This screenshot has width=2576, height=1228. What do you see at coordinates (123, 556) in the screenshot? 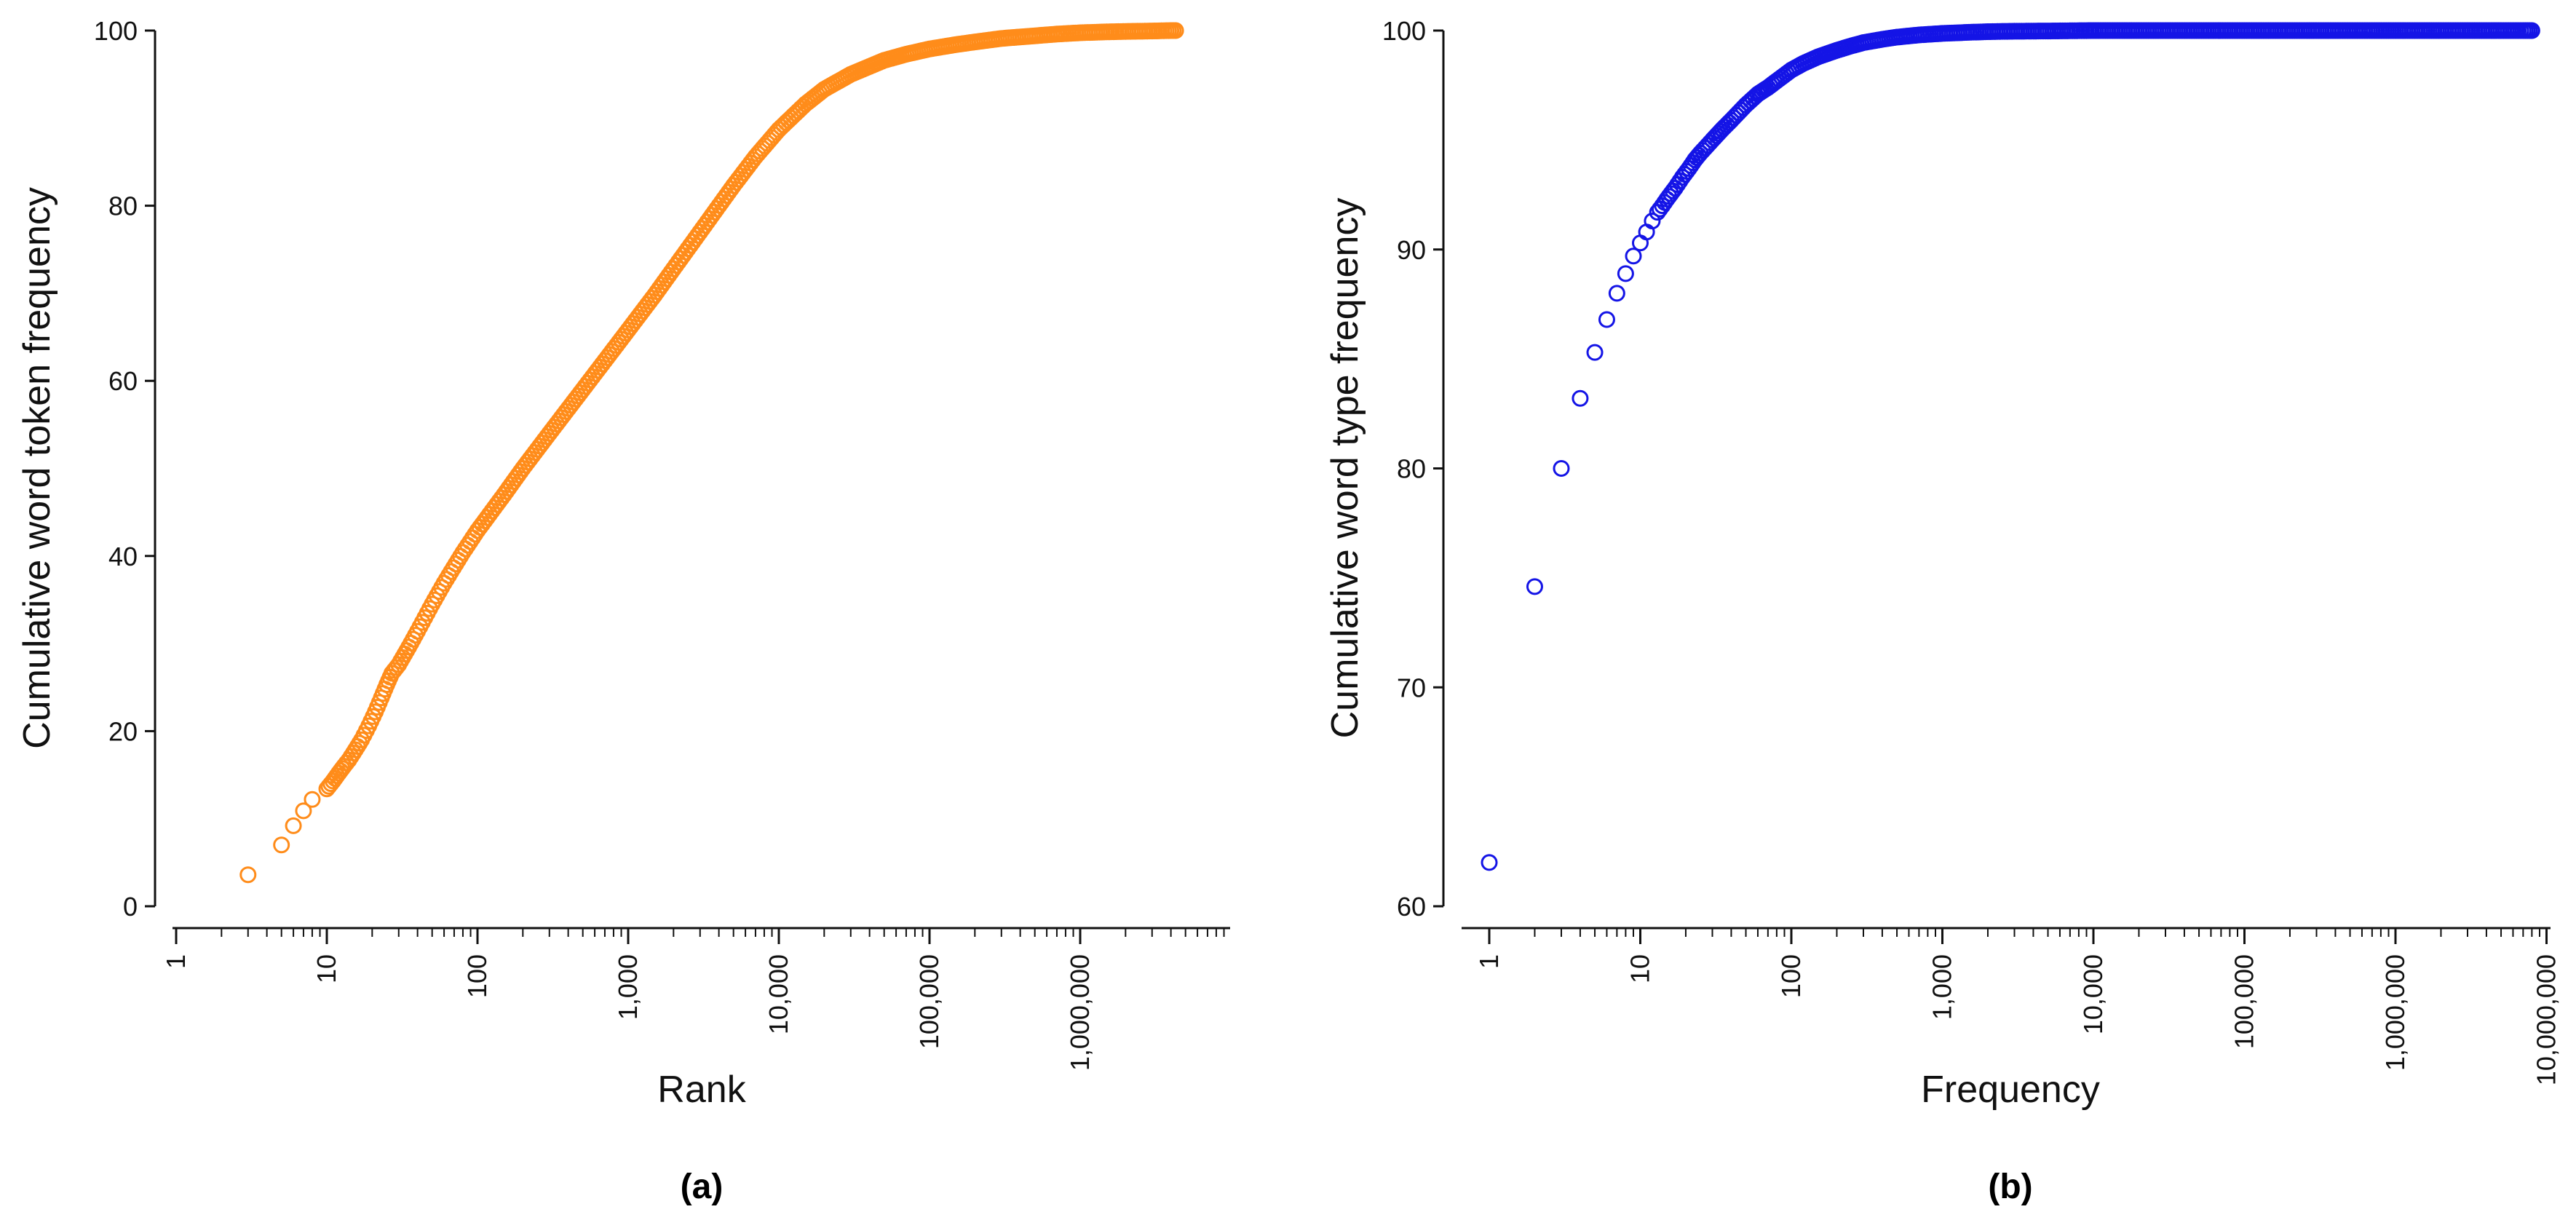
I see `y-tick-label: 40` at bounding box center [123, 556].